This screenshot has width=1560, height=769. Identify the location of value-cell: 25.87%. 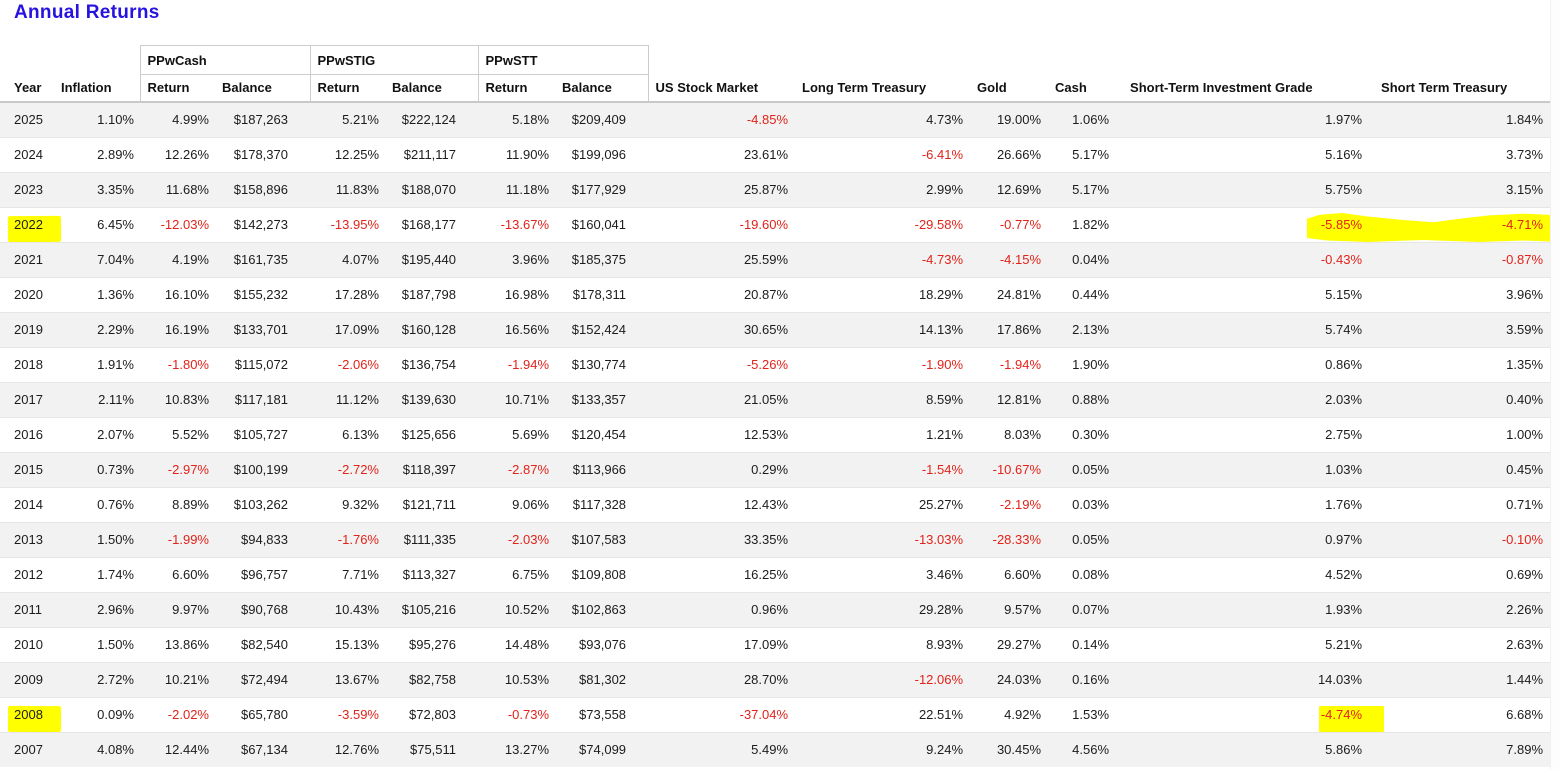
(766, 189).